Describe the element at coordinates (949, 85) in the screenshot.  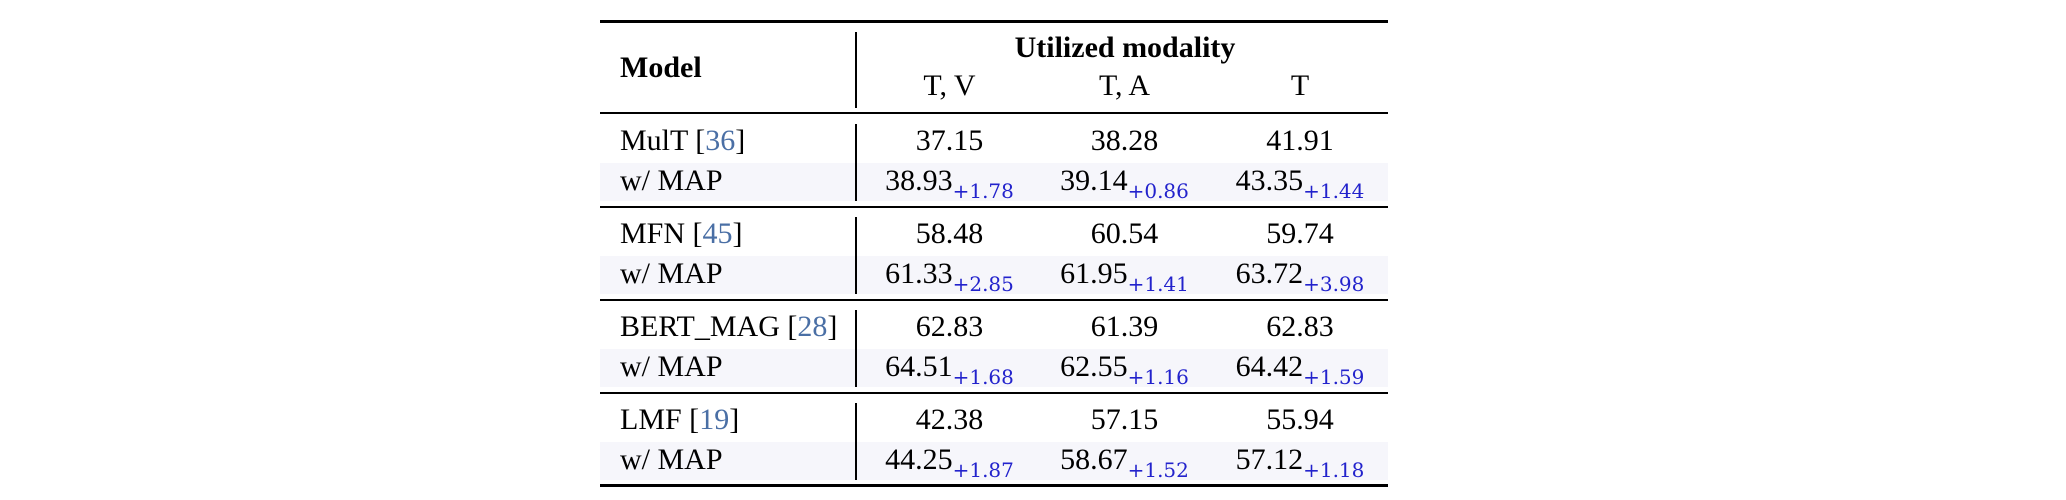
I see `header-col-tv: T, V` at that location.